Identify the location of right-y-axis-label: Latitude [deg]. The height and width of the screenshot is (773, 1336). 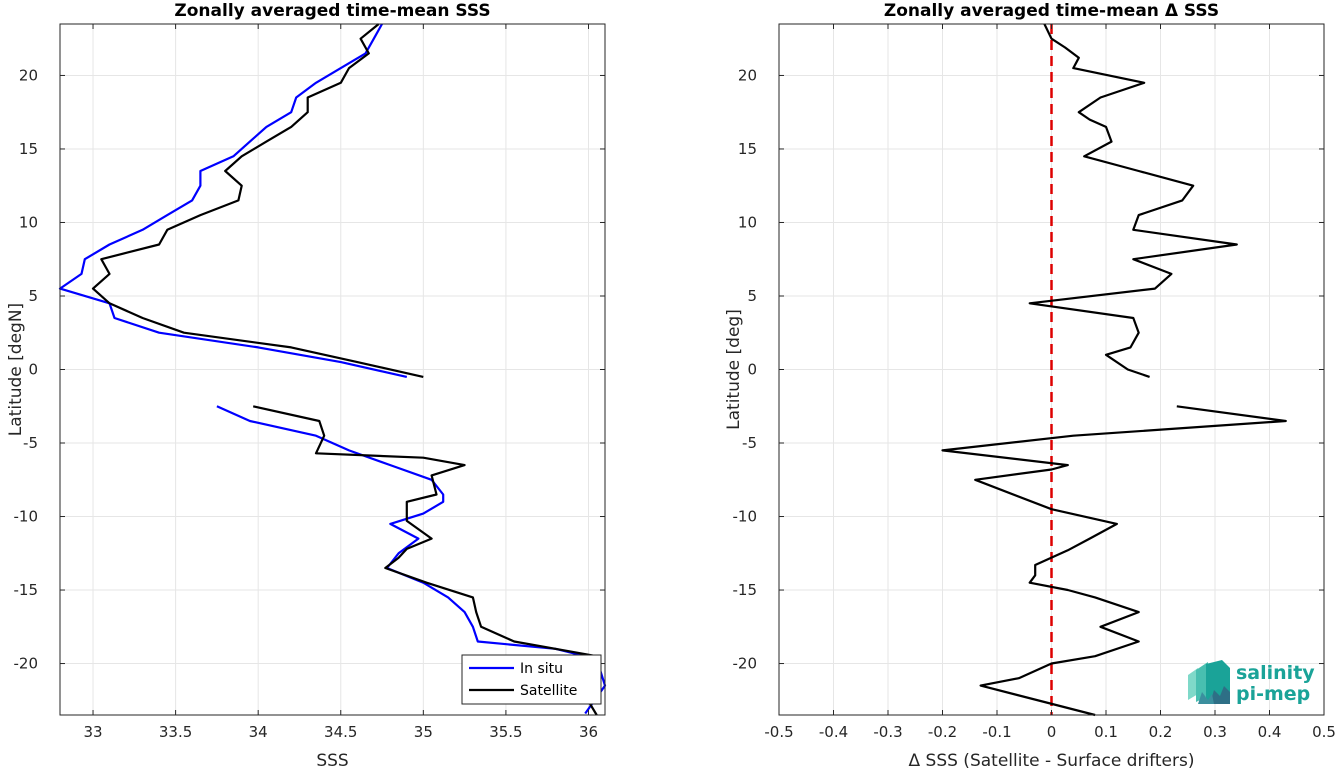
(734, 369).